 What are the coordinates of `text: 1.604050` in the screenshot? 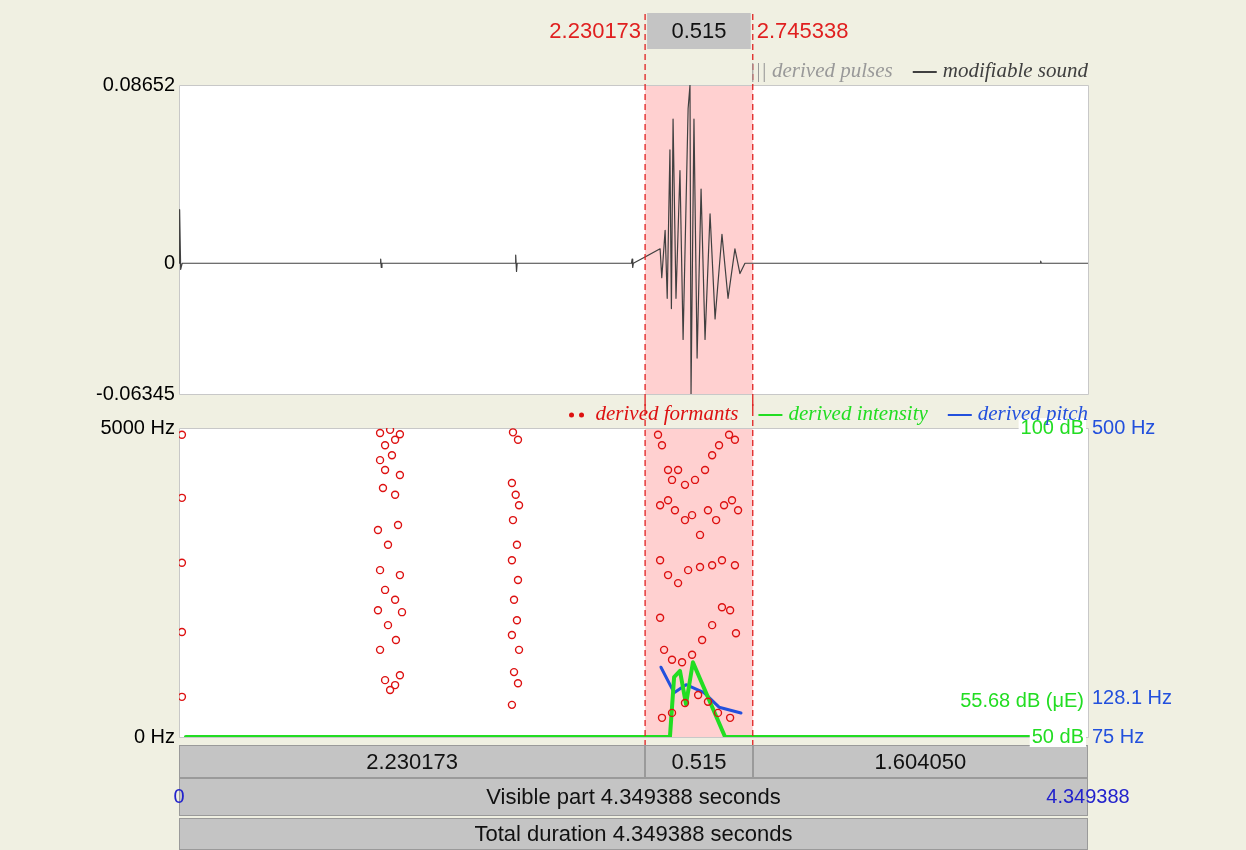 It's located at (920, 761).